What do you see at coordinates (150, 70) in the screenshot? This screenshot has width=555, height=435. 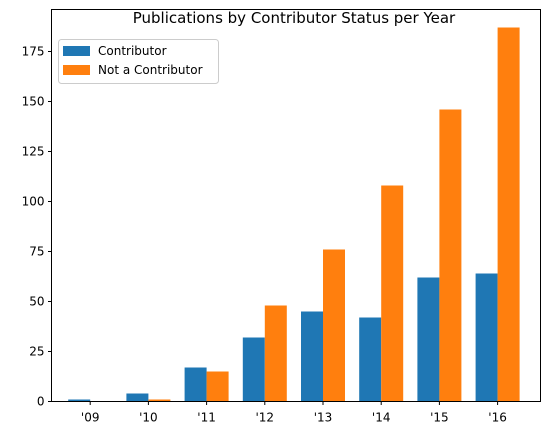 I see `legend-label: Not a Contributor` at bounding box center [150, 70].